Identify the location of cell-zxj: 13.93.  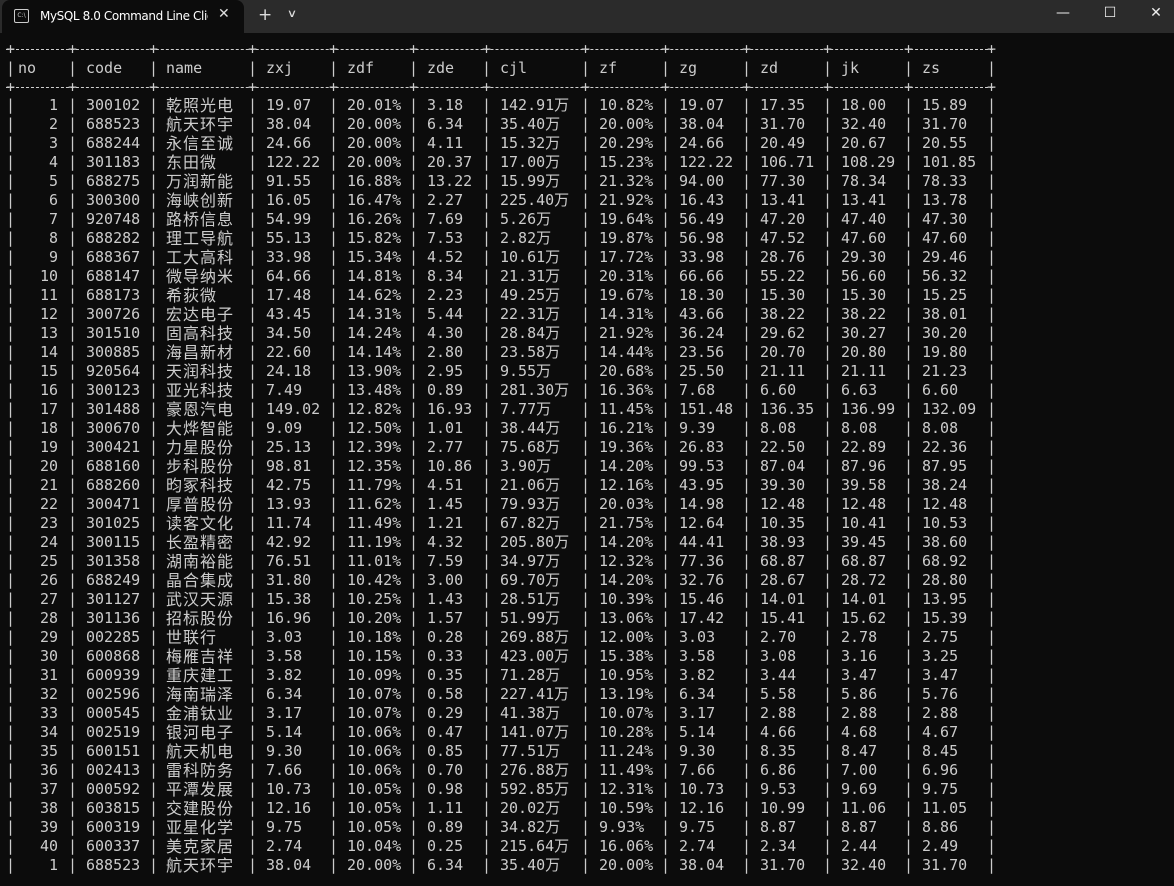
(289, 504).